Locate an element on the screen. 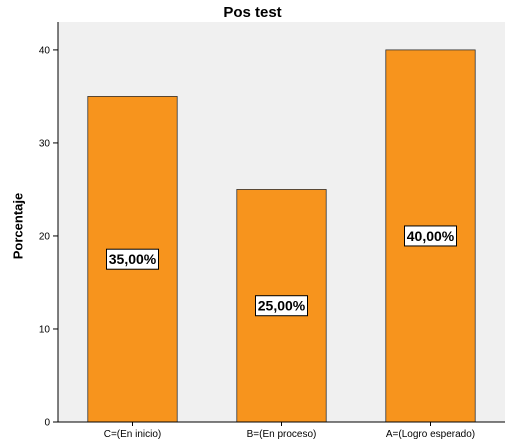  x-tick-label: C=(En inicio) is located at coordinates (133, 434).